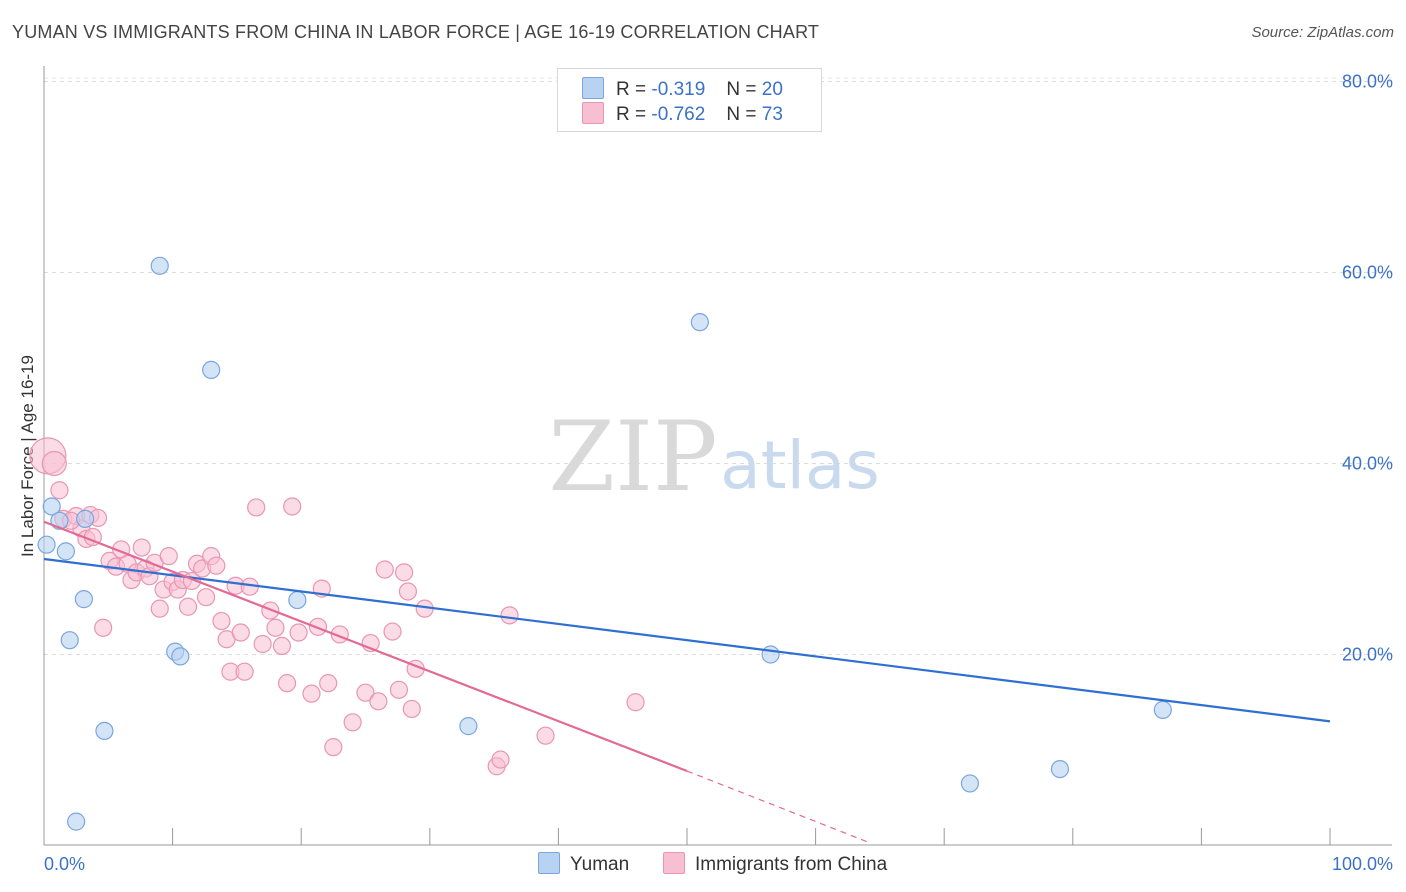 Image resolution: width=1406 pixels, height=892 pixels. Describe the element at coordinates (791, 864) in the screenshot. I see `bottom-legend-label-immigrants-from-china: Immigrants from China` at that location.